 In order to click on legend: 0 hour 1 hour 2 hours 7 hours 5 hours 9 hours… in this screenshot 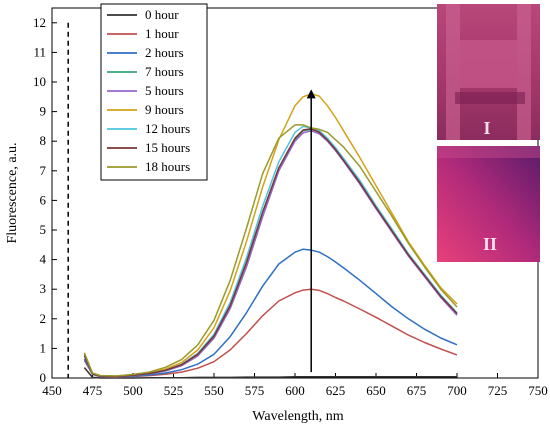, I will do `click(154, 92)`.